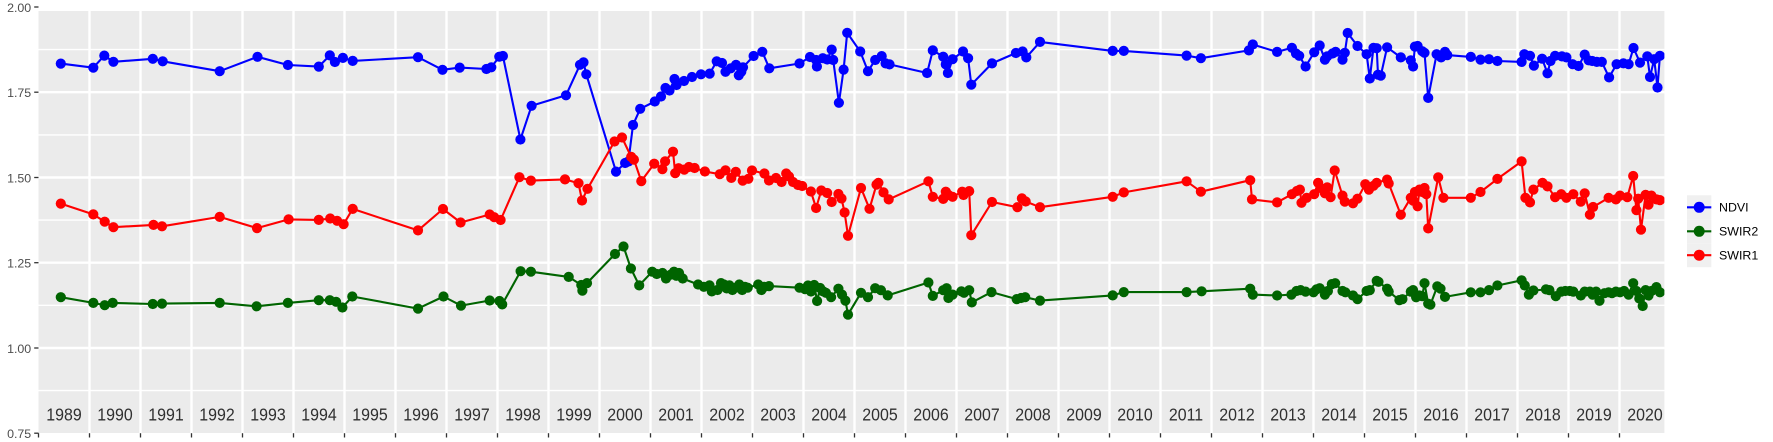  What do you see at coordinates (1593, 415) in the screenshot?
I see `svg-text: 2019` at bounding box center [1593, 415].